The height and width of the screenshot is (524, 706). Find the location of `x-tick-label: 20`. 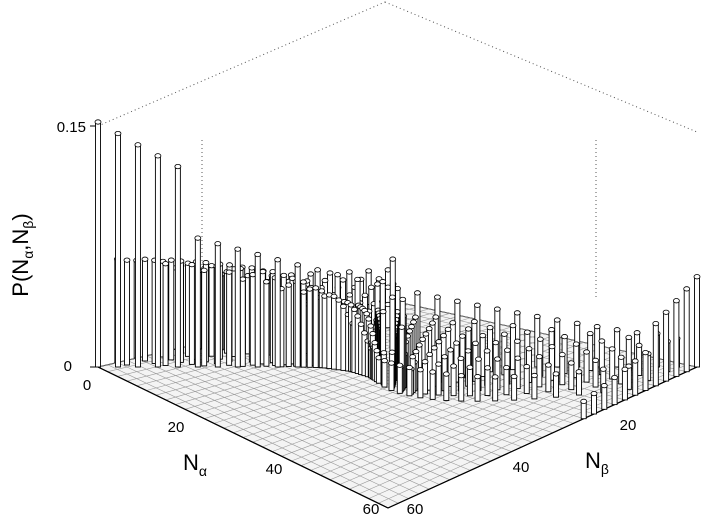

x-tick-label: 20 is located at coordinates (176, 427).